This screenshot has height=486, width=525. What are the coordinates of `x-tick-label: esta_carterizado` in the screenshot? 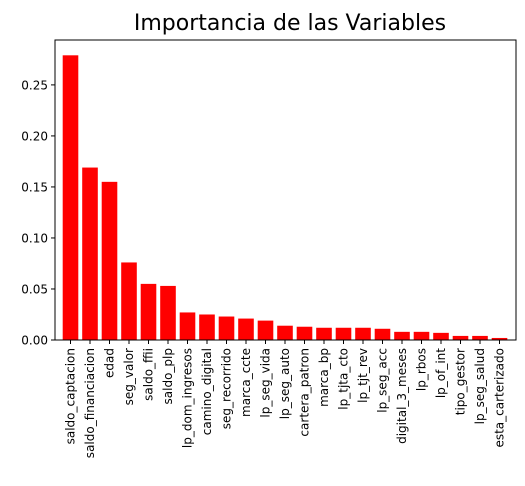 It's located at (500, 398).